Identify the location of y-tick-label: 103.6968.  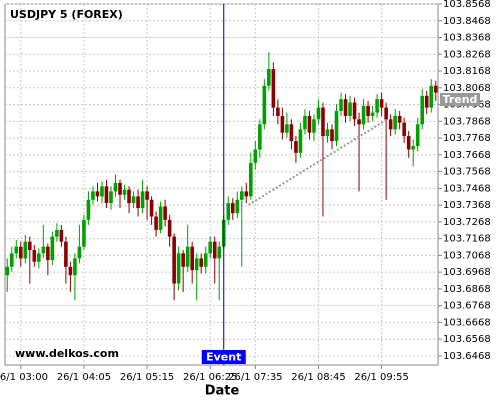
(467, 272).